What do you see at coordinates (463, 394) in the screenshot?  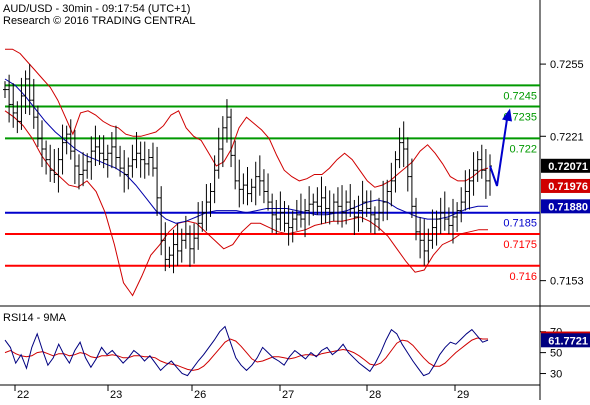 I see `x-tick-label: 29` at bounding box center [463, 394].